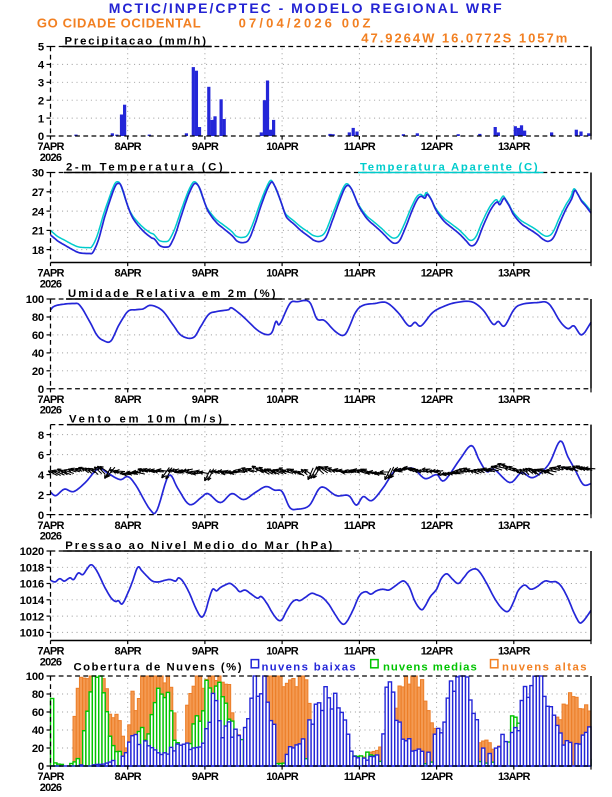 The image size is (612, 797). I want to click on svg-text: 1014, so click(32, 601).